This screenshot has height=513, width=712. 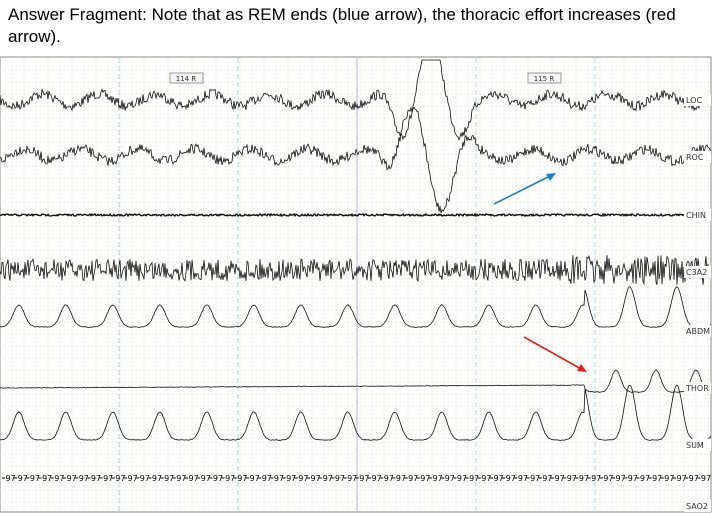 I want to click on abdm-wave, so click(x=356, y=307).